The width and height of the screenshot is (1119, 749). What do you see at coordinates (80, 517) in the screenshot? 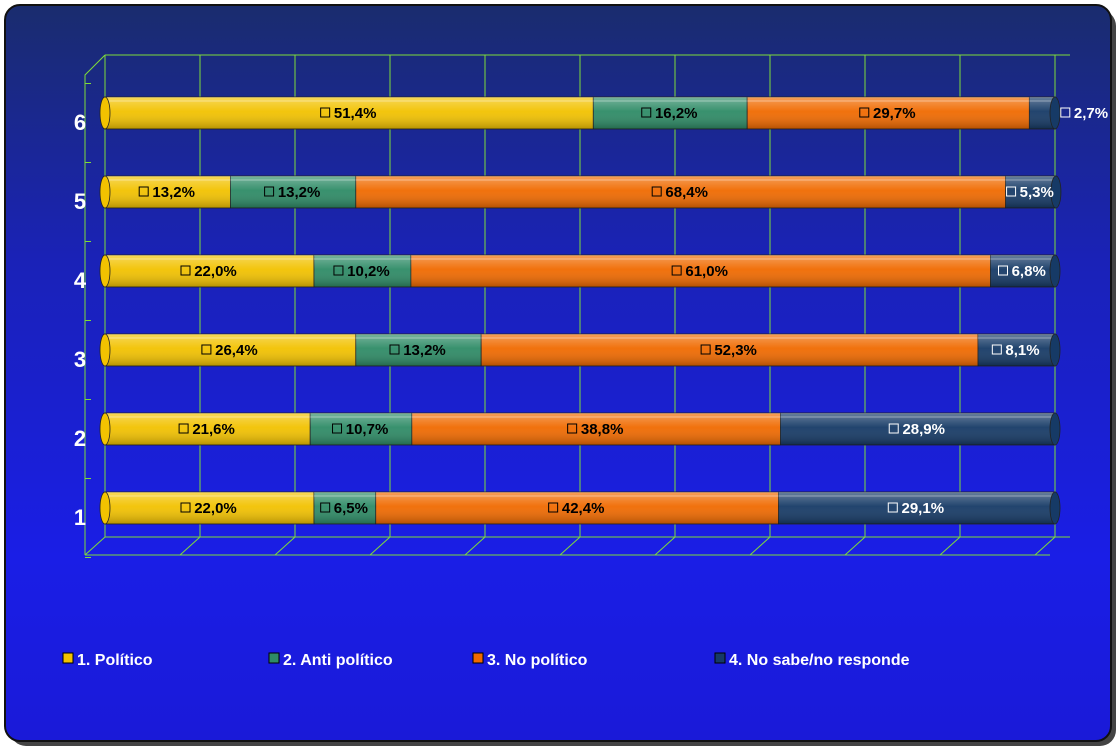
I see `y-tick-label: 1` at bounding box center [80, 517].